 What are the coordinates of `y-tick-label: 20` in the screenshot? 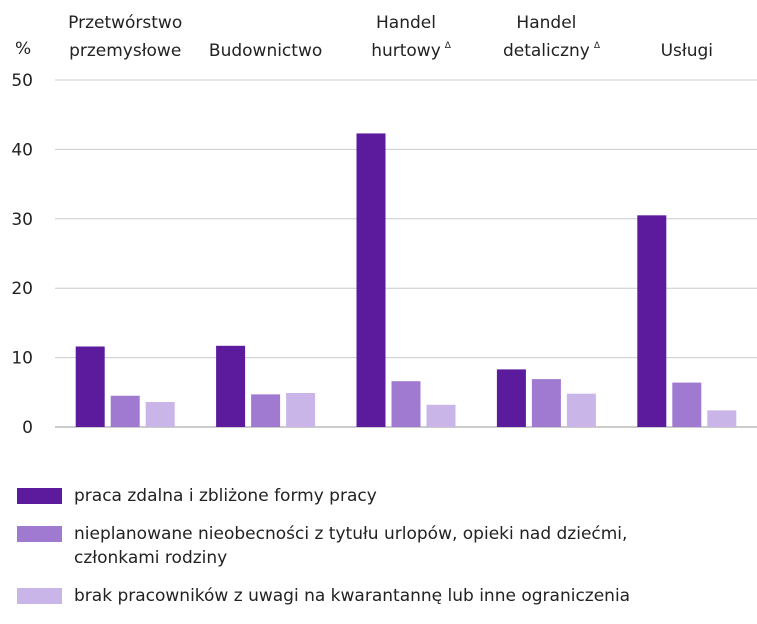 It's located at (22, 289).